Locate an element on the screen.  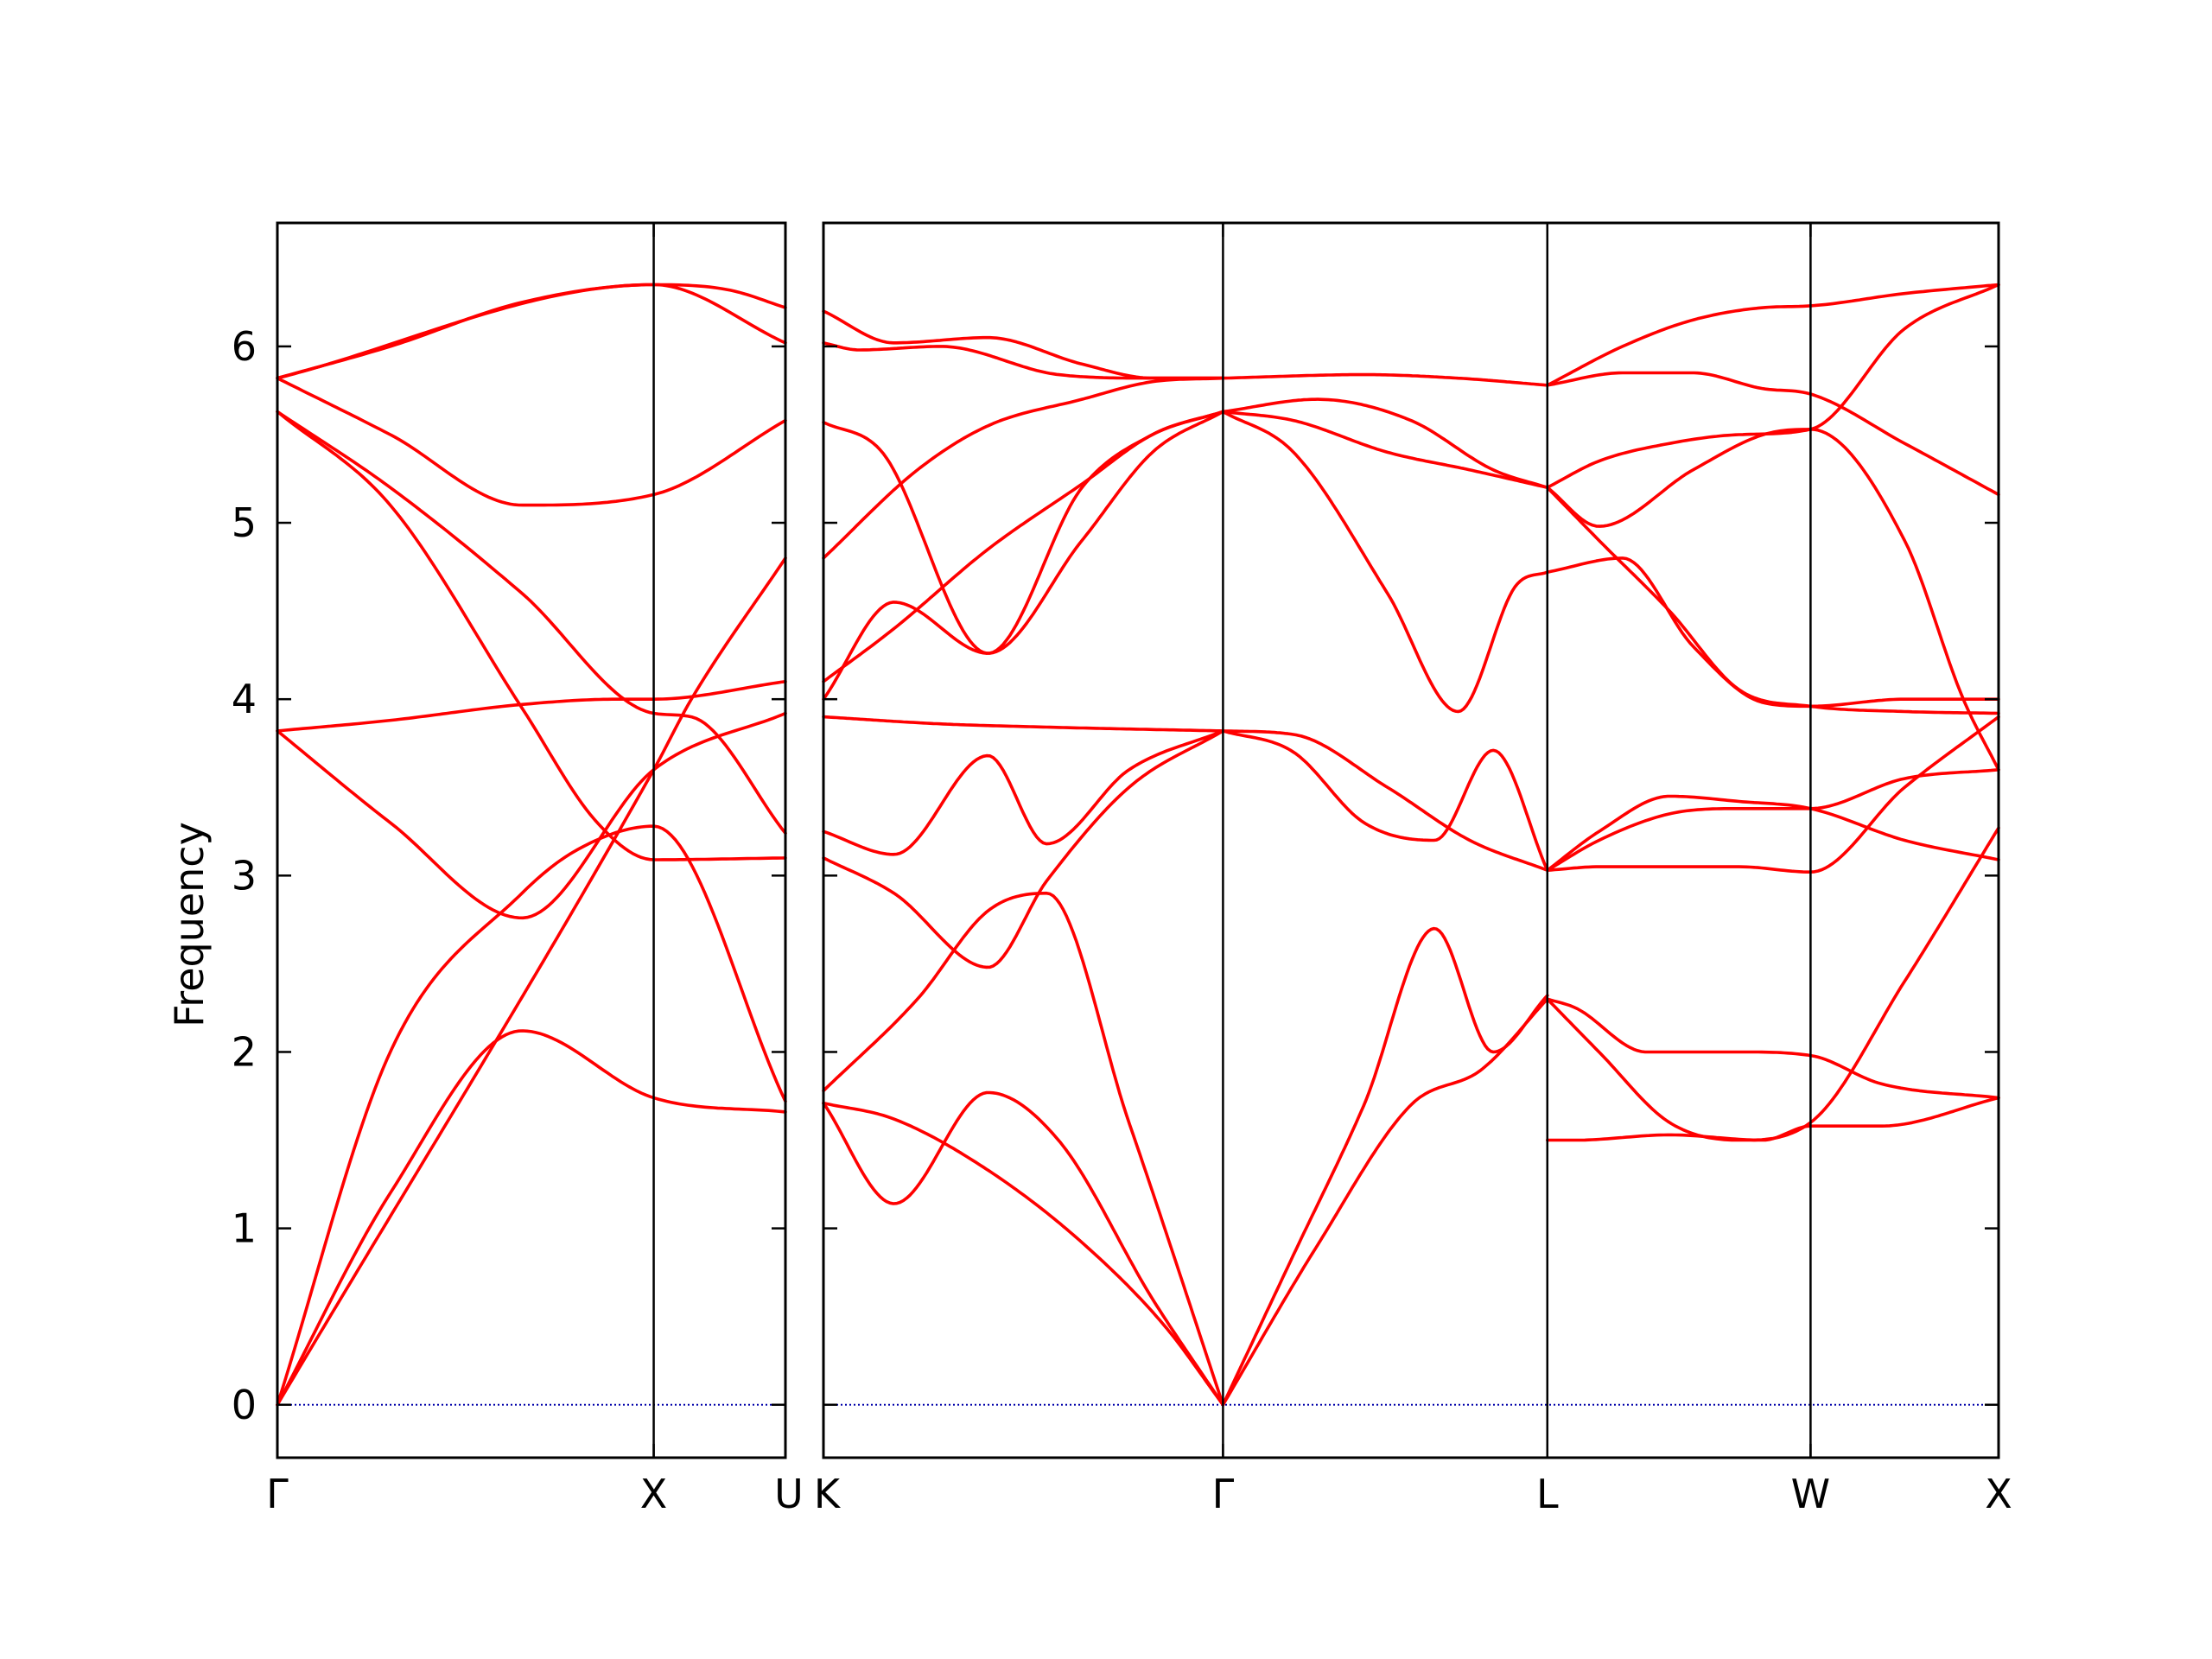
k-point-label: W is located at coordinates (1811, 1494).